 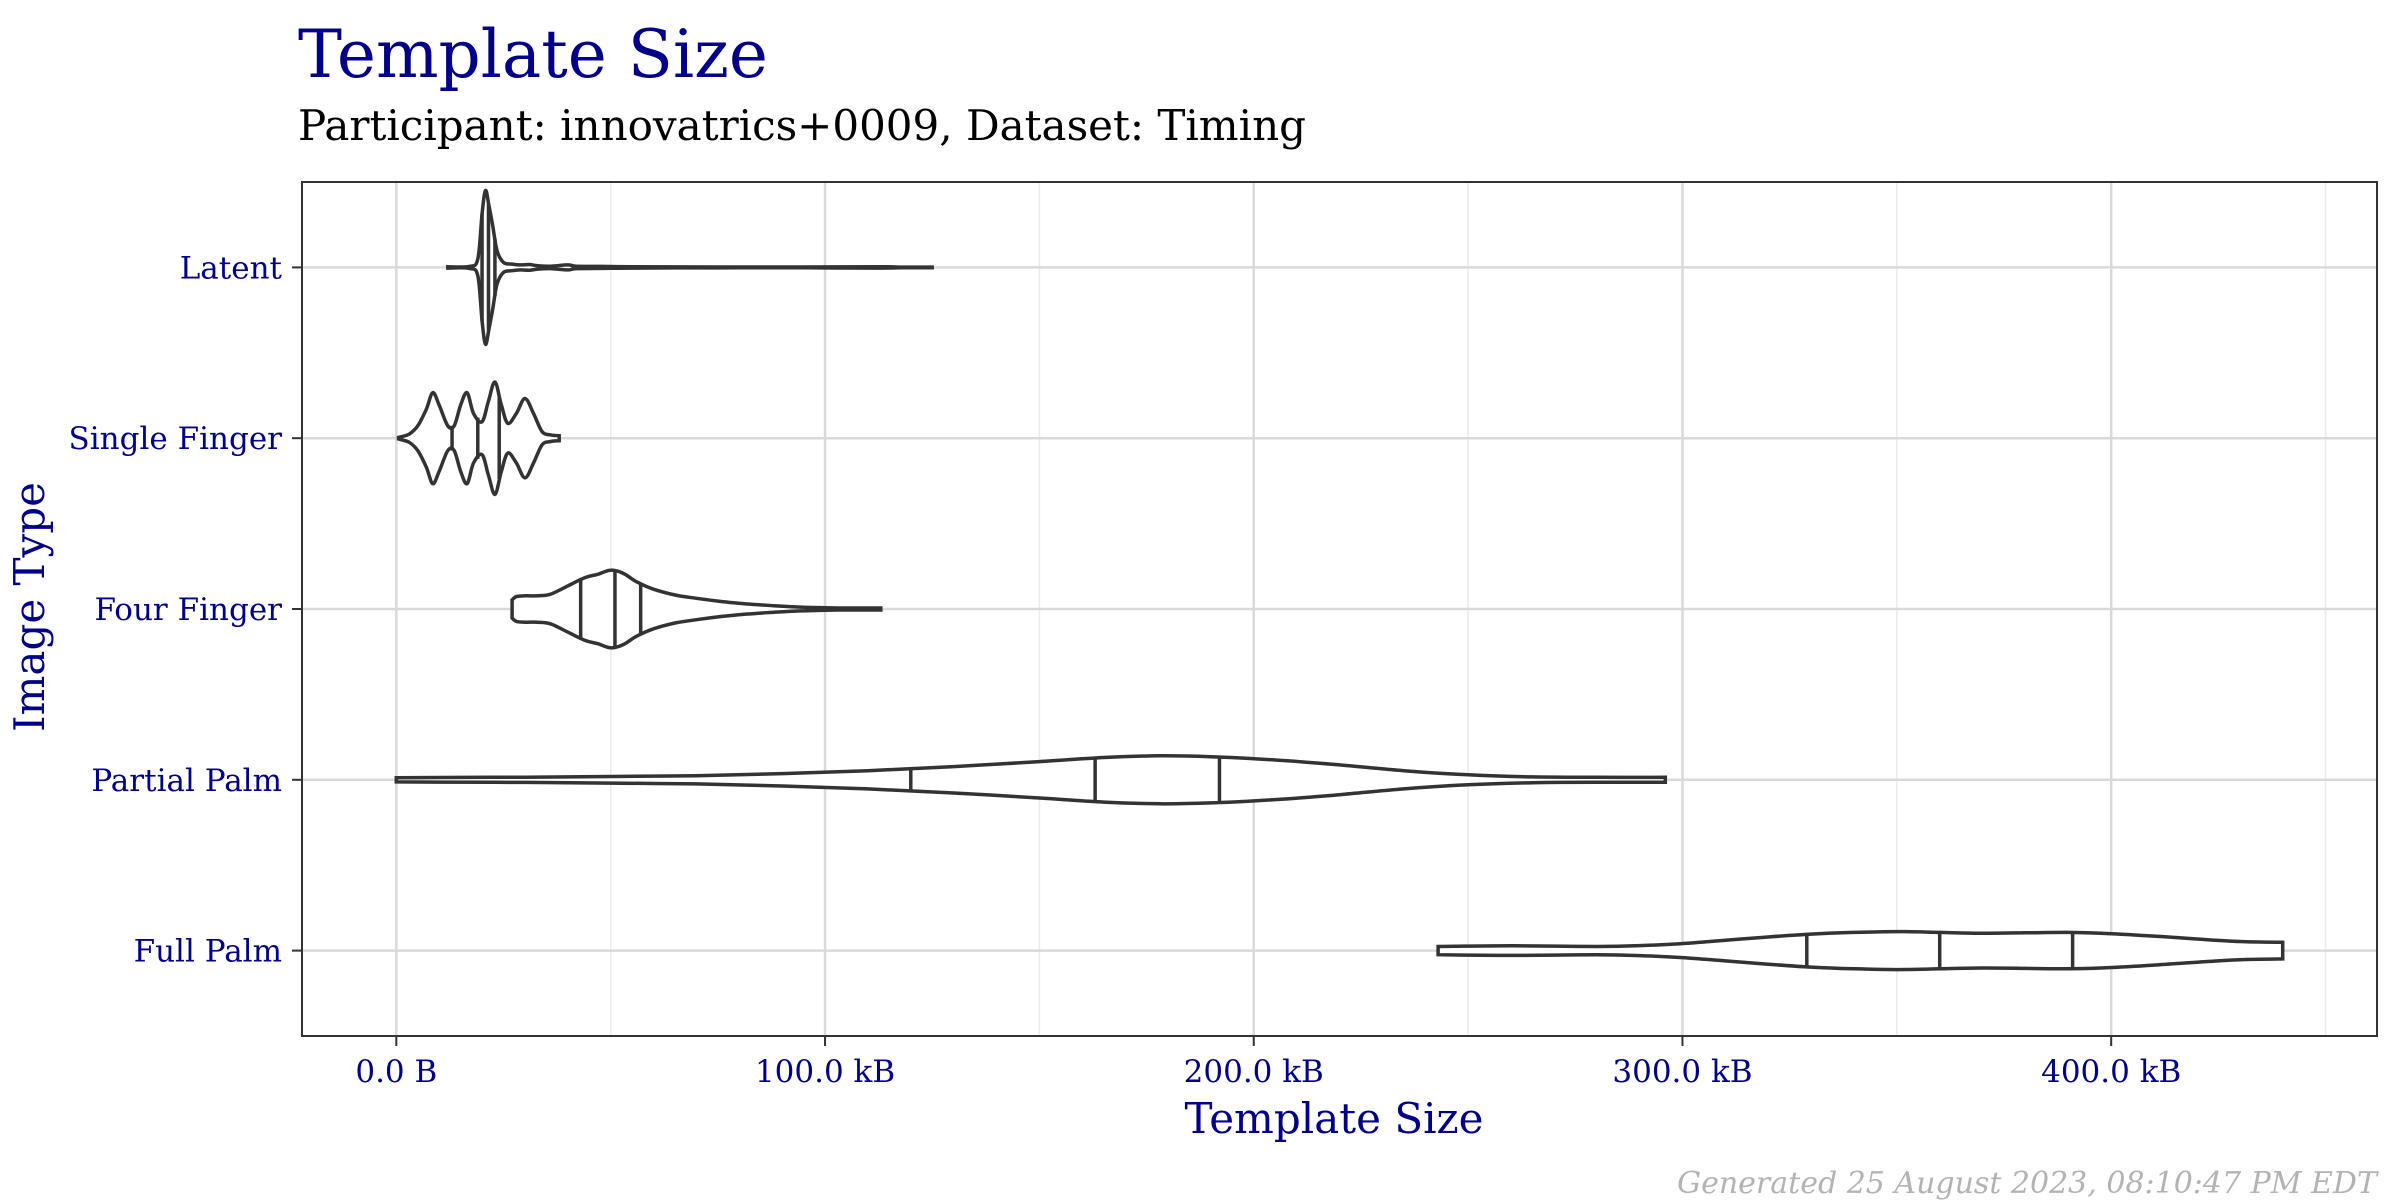 What do you see at coordinates (2111, 1072) in the screenshot?
I see `x-tick-label: 400.0 kB` at bounding box center [2111, 1072].